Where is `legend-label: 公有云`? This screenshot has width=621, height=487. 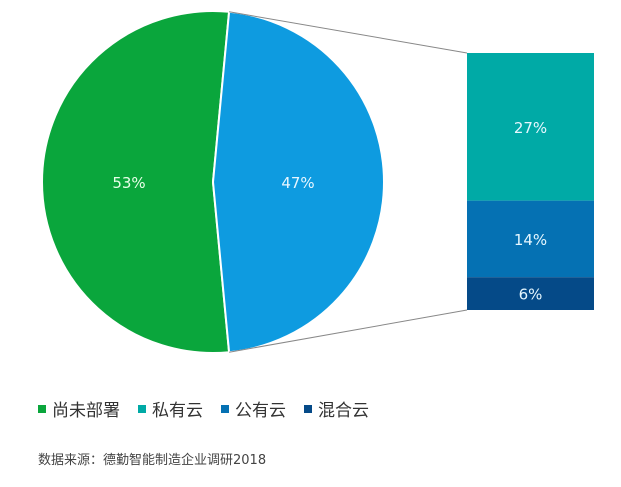 legend-label: 公有云 is located at coordinates (260, 411).